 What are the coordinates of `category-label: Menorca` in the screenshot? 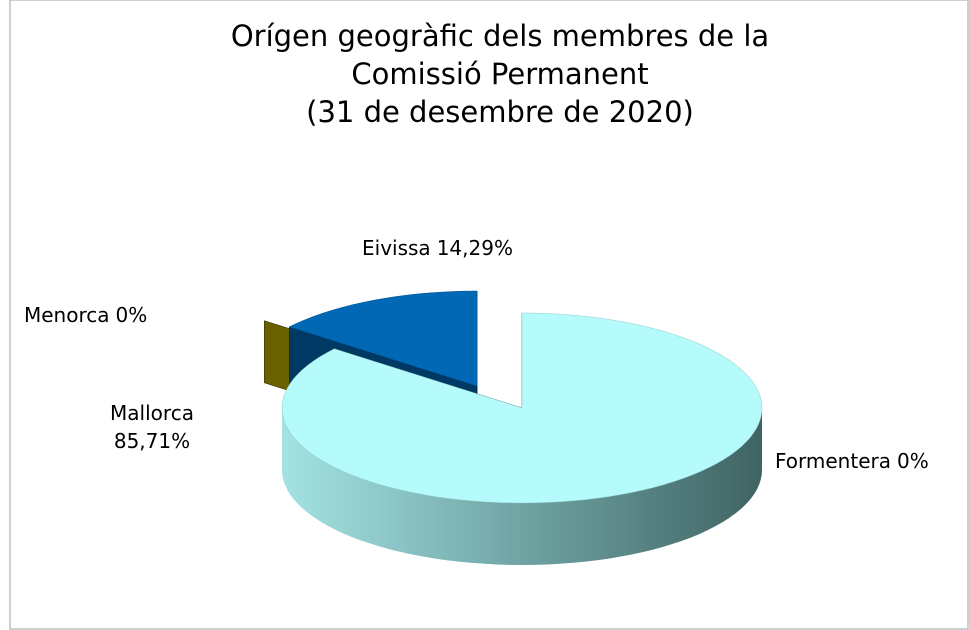 It's located at (67, 315).